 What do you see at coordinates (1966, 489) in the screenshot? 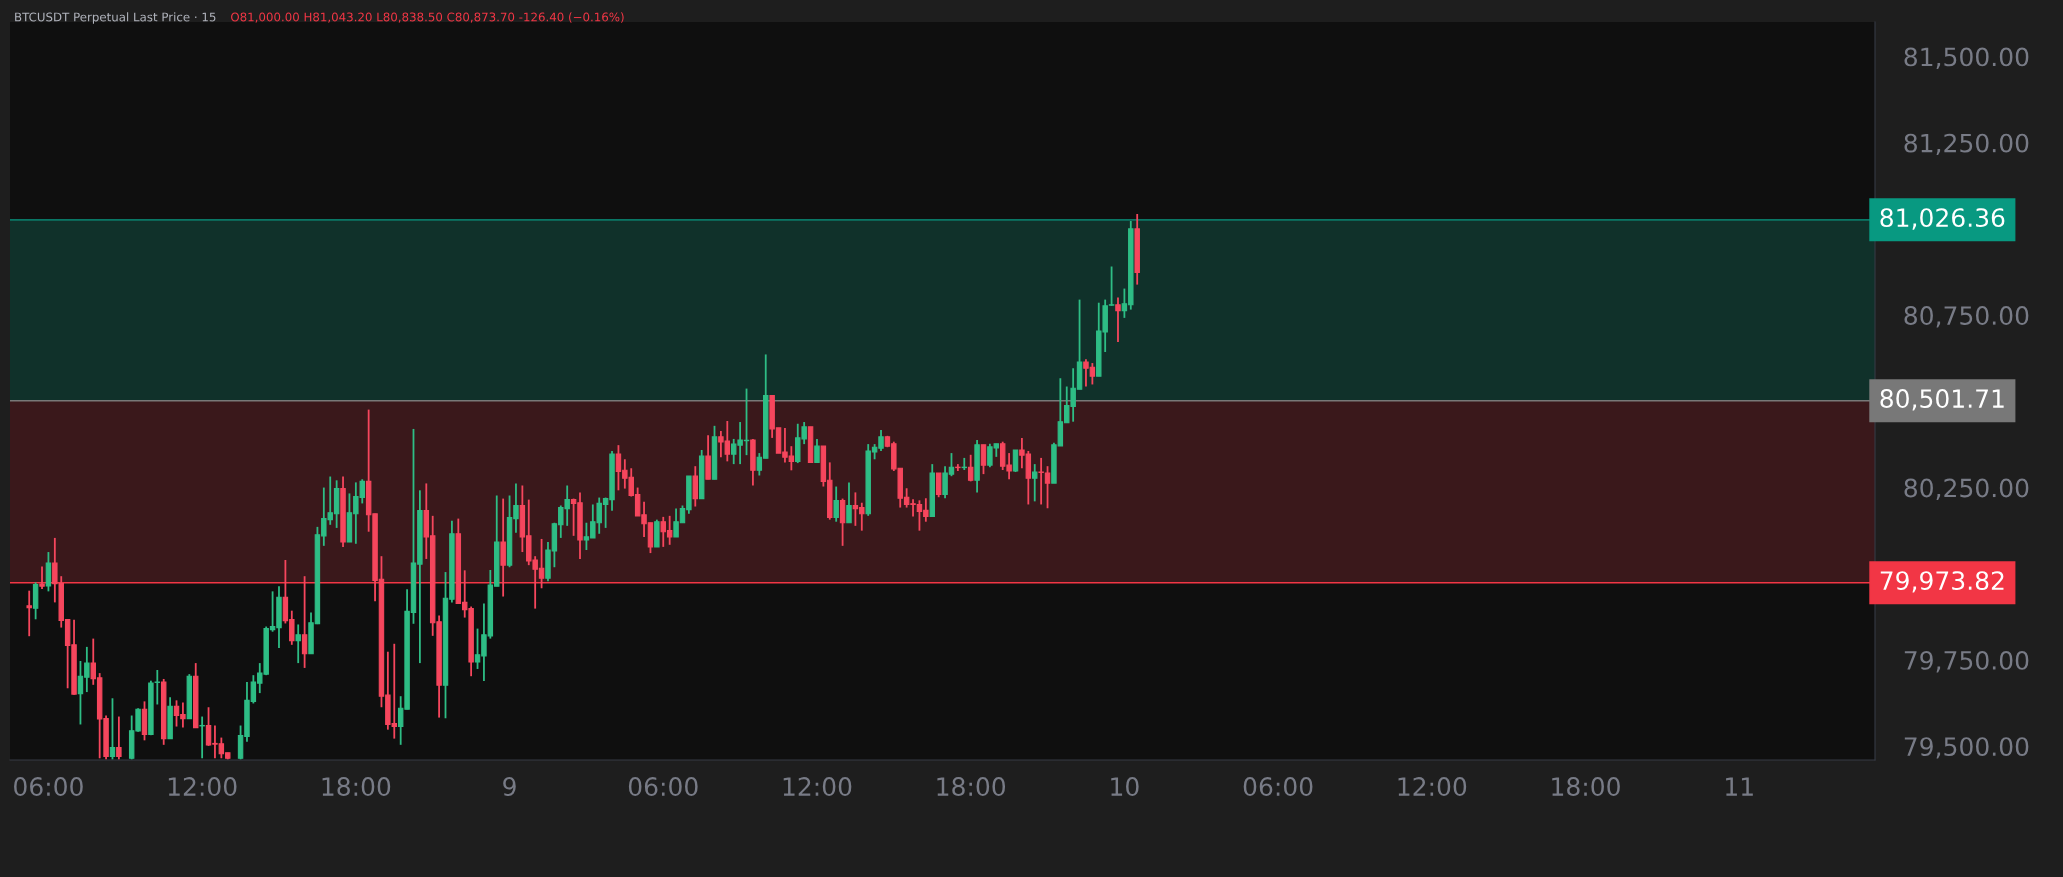
I see `y-tick-label: 80,250.00` at bounding box center [1966, 489].